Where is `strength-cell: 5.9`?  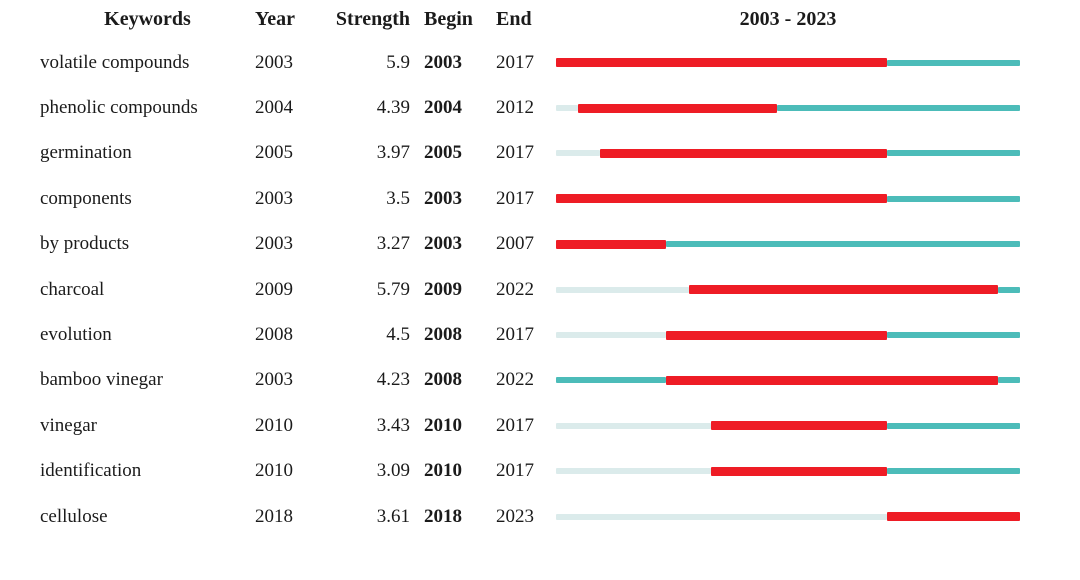
strength-cell: 5.9 is located at coordinates (398, 62).